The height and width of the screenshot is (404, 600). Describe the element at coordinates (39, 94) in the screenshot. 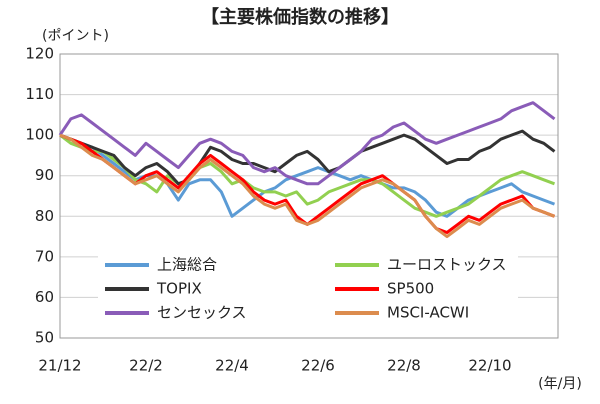

I see `y-tick-label: 110` at that location.